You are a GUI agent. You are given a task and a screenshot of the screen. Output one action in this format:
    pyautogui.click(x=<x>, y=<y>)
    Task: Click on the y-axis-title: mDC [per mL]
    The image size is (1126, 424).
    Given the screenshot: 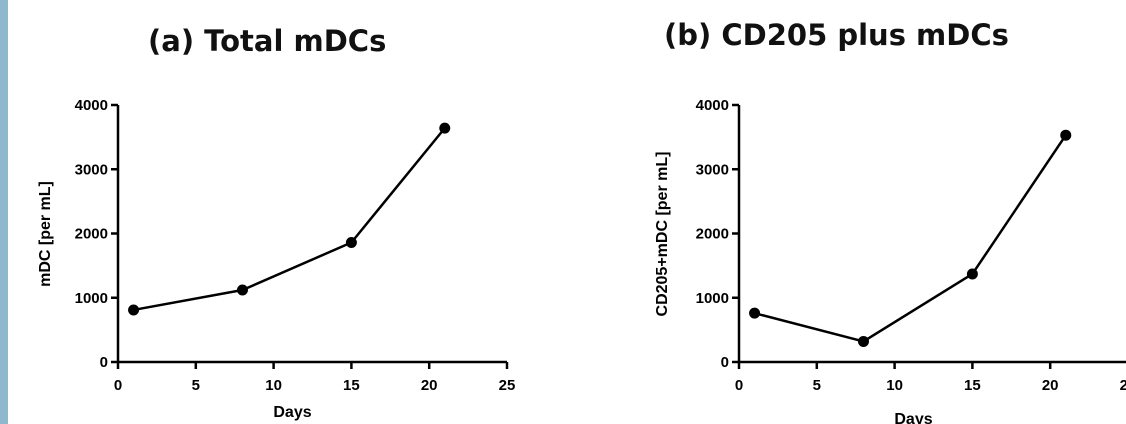 What is the action you would take?
    pyautogui.click(x=45, y=234)
    